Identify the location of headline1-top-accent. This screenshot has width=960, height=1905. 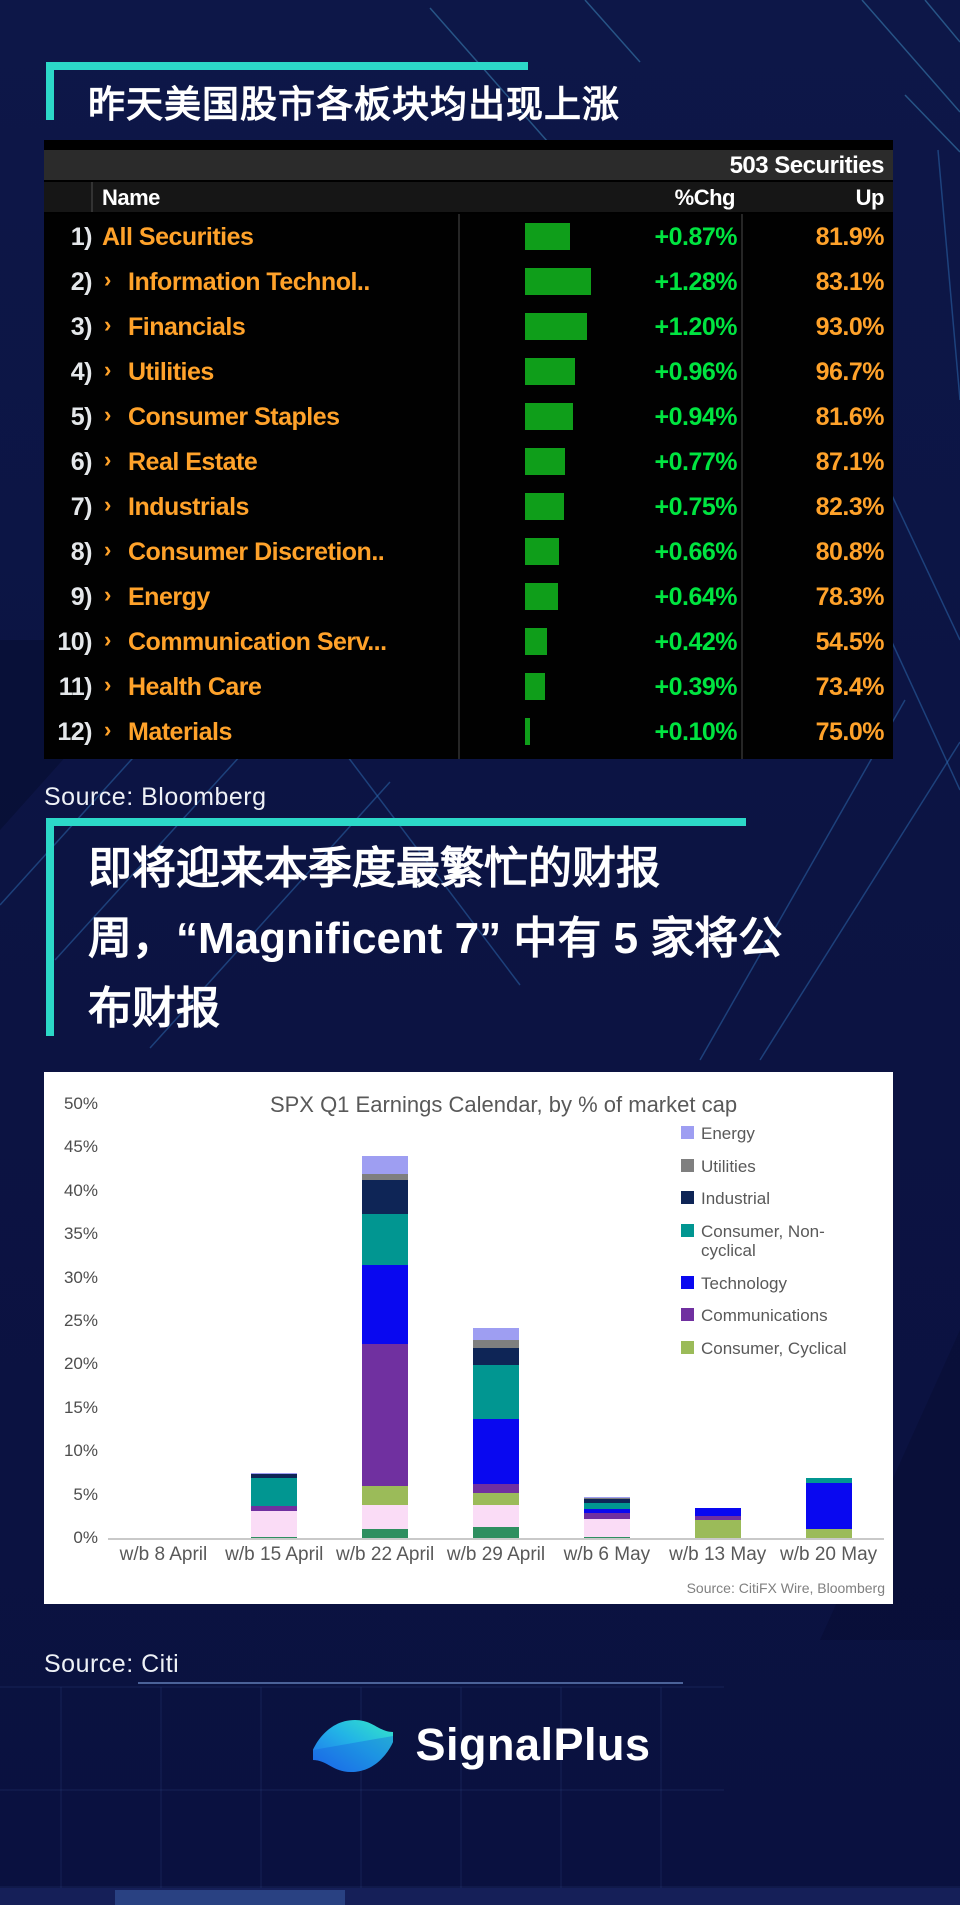
(287, 66).